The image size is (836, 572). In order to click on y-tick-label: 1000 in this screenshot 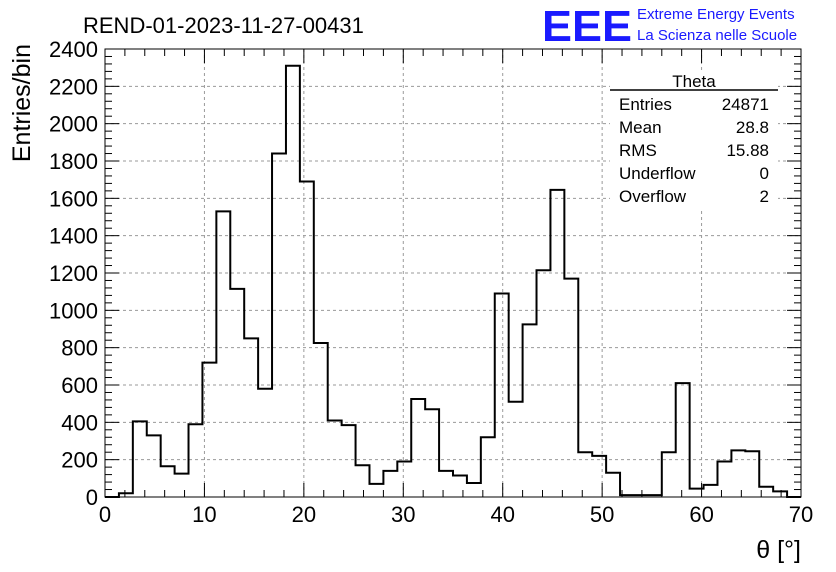, I will do `click(73, 310)`.